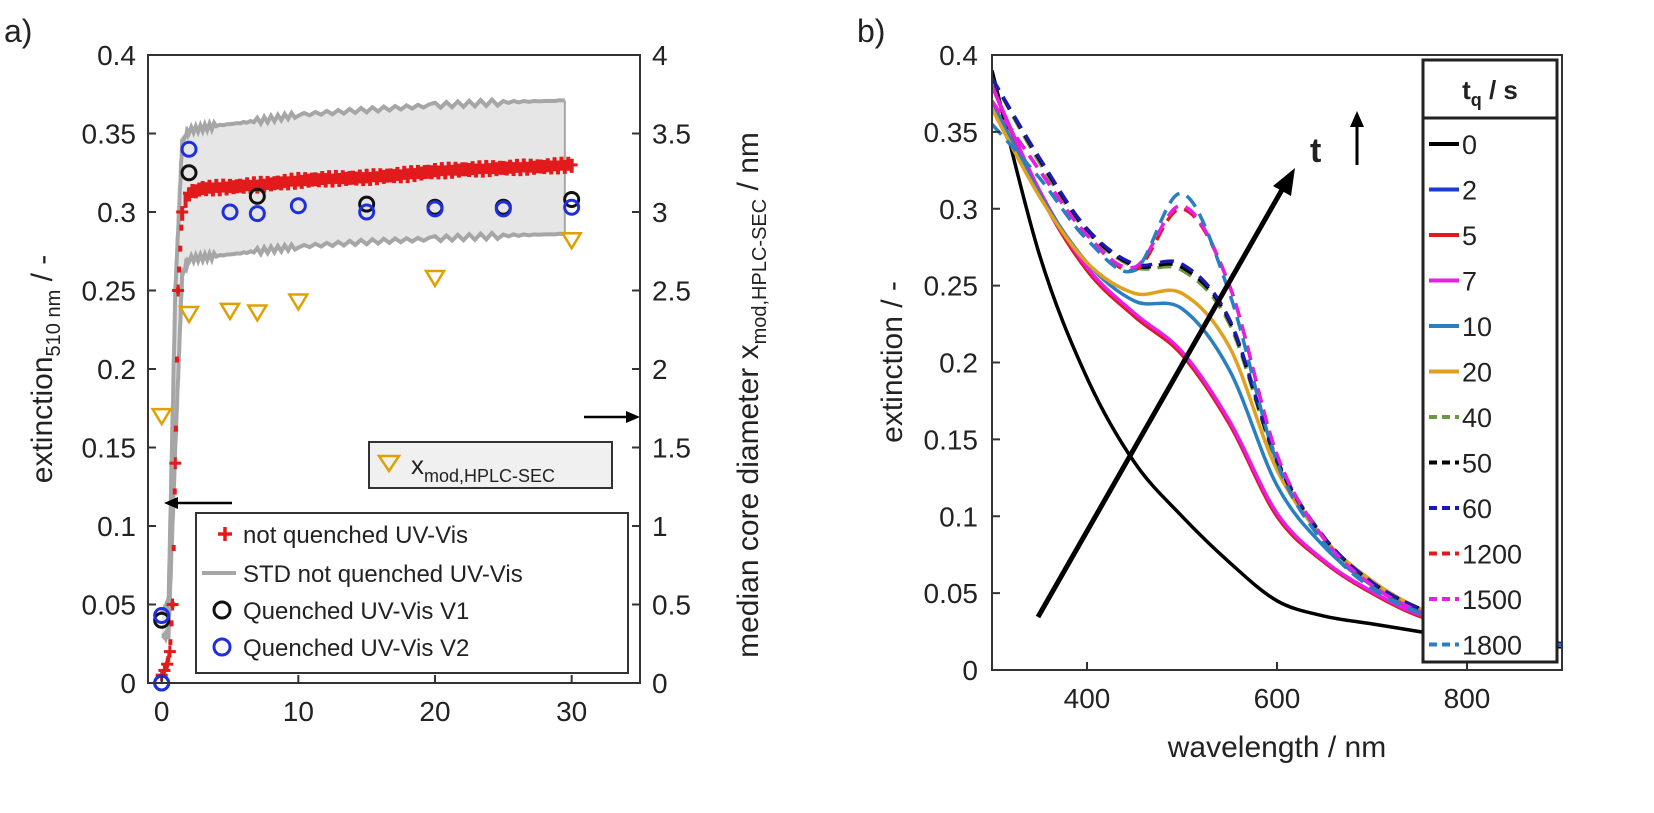 This screenshot has height=813, width=1654. I want to click on legend-b-label: 40, so click(1477, 418).